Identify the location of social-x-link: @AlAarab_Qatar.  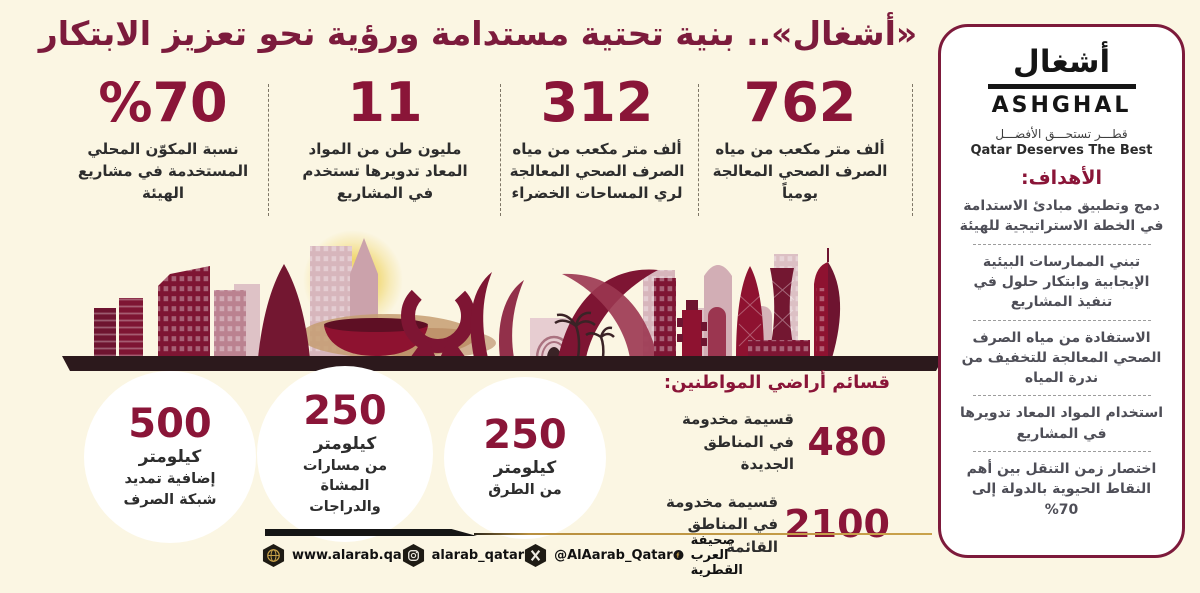
(598, 555).